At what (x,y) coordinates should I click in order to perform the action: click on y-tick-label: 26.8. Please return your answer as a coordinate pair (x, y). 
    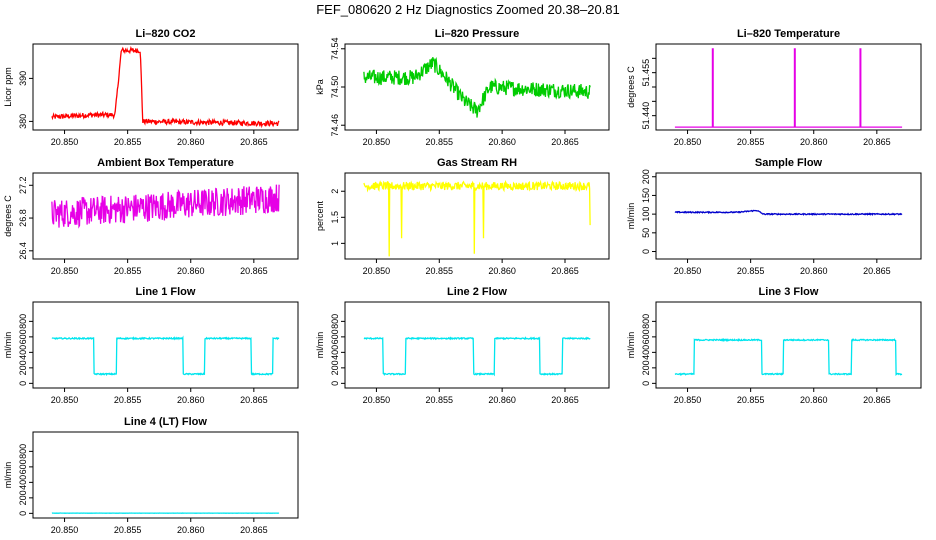
    Looking at the image, I should click on (23, 218).